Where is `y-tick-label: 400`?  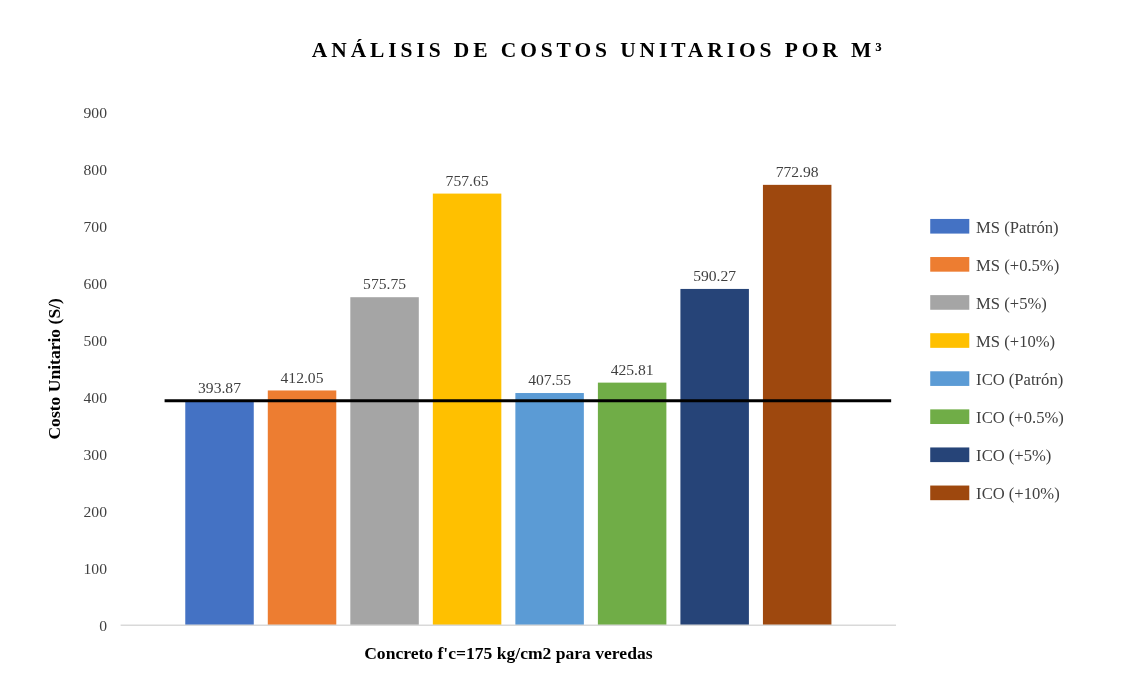
y-tick-label: 400 is located at coordinates (95, 397).